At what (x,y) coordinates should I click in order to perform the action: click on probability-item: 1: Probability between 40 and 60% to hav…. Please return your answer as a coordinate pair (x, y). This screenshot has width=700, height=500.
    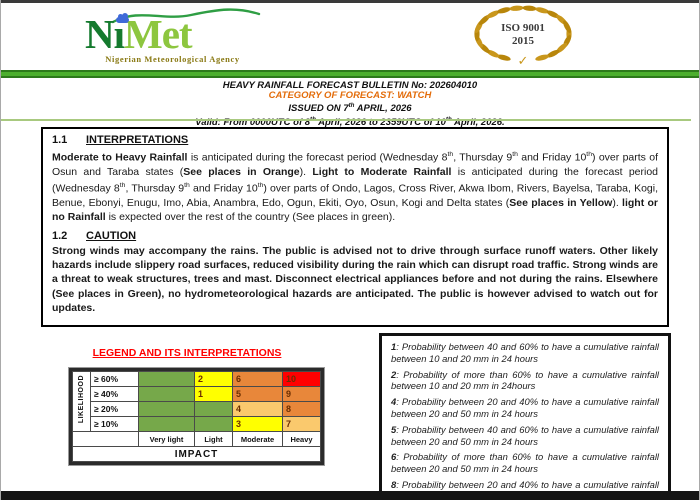
    Looking at the image, I should click on (525, 352).